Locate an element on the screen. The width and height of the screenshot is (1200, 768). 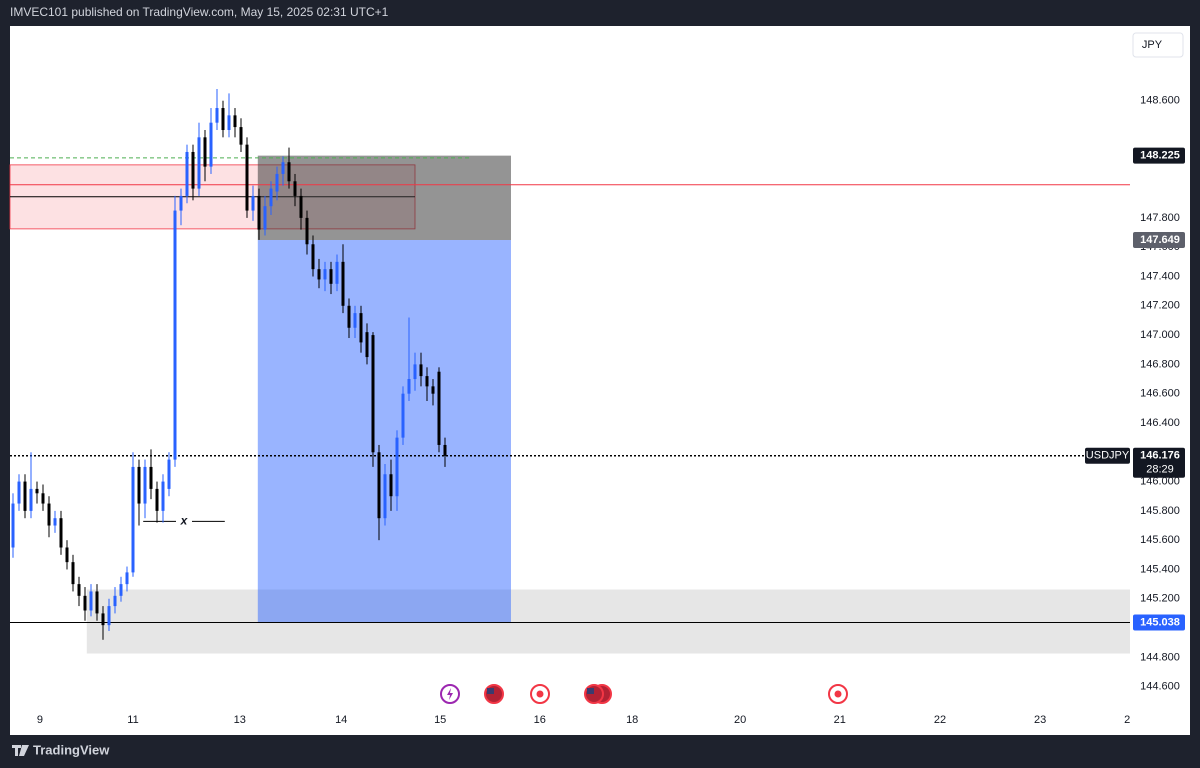
y-tick-label: 144.800 is located at coordinates (1160, 657).